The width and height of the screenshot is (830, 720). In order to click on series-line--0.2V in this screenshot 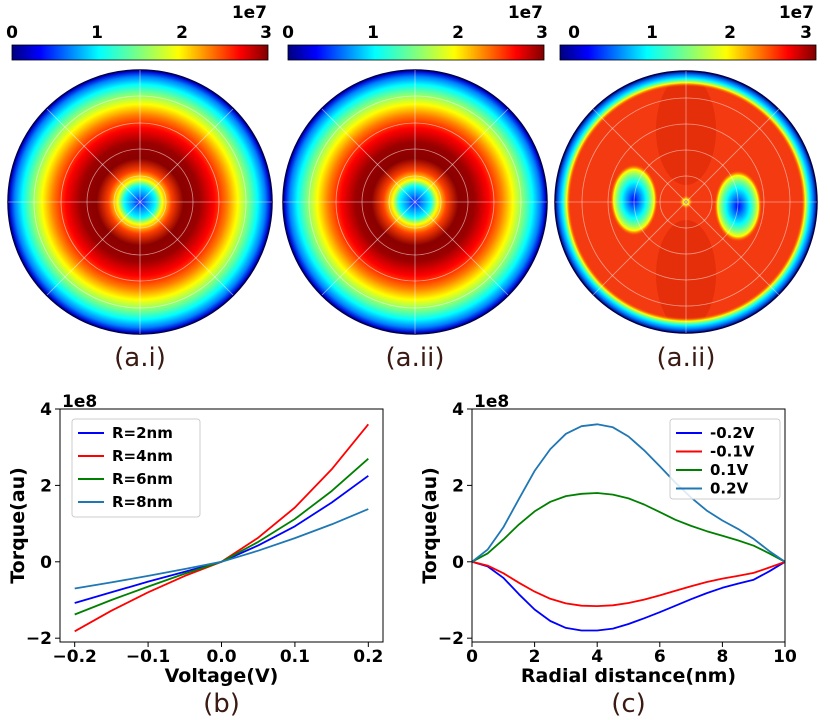, I will do `click(628, 596)`.